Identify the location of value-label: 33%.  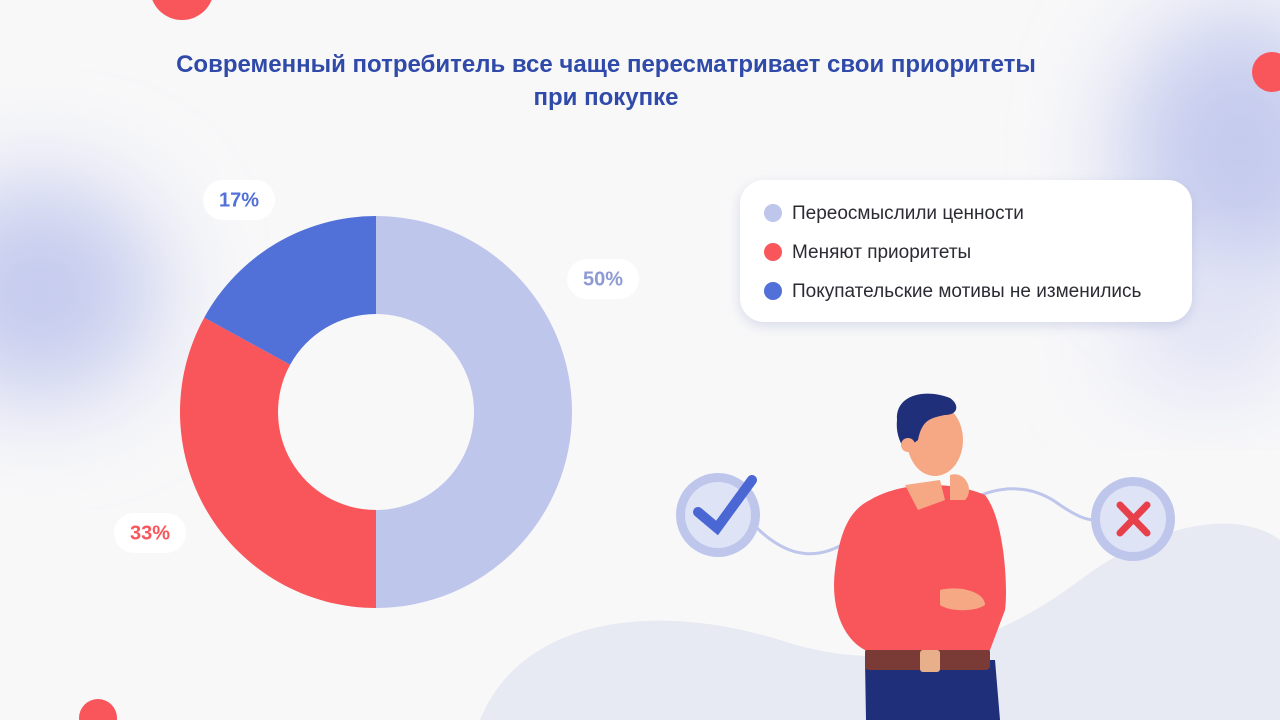
(150, 533).